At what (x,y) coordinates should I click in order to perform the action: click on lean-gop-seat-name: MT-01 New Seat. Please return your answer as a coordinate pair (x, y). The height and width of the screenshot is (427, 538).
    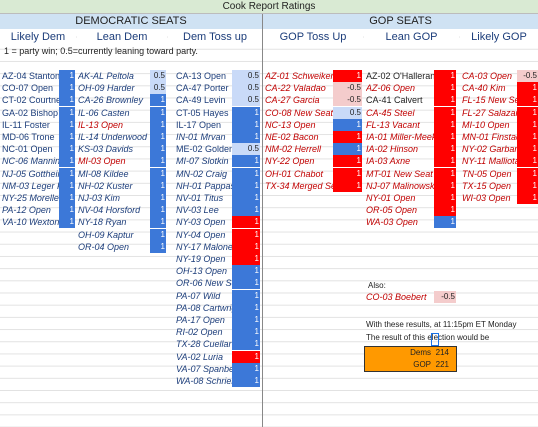
    Looking at the image, I should click on (399, 173).